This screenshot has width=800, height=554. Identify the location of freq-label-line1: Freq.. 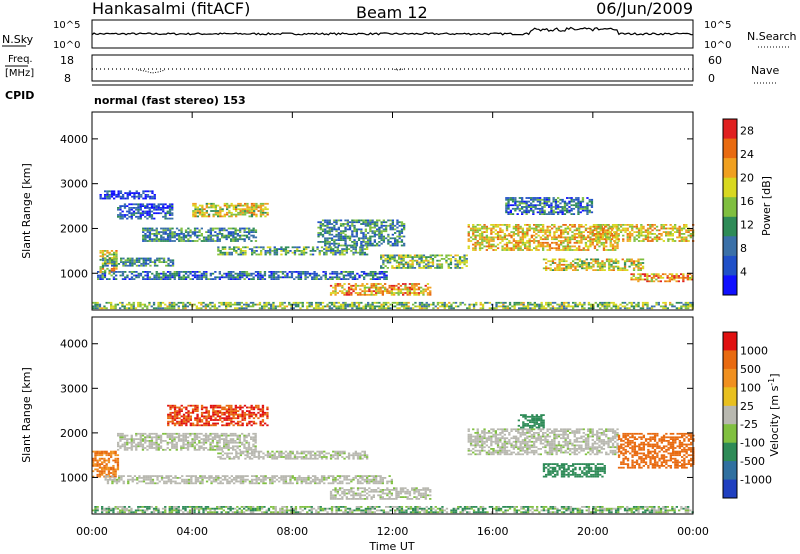
(20, 59).